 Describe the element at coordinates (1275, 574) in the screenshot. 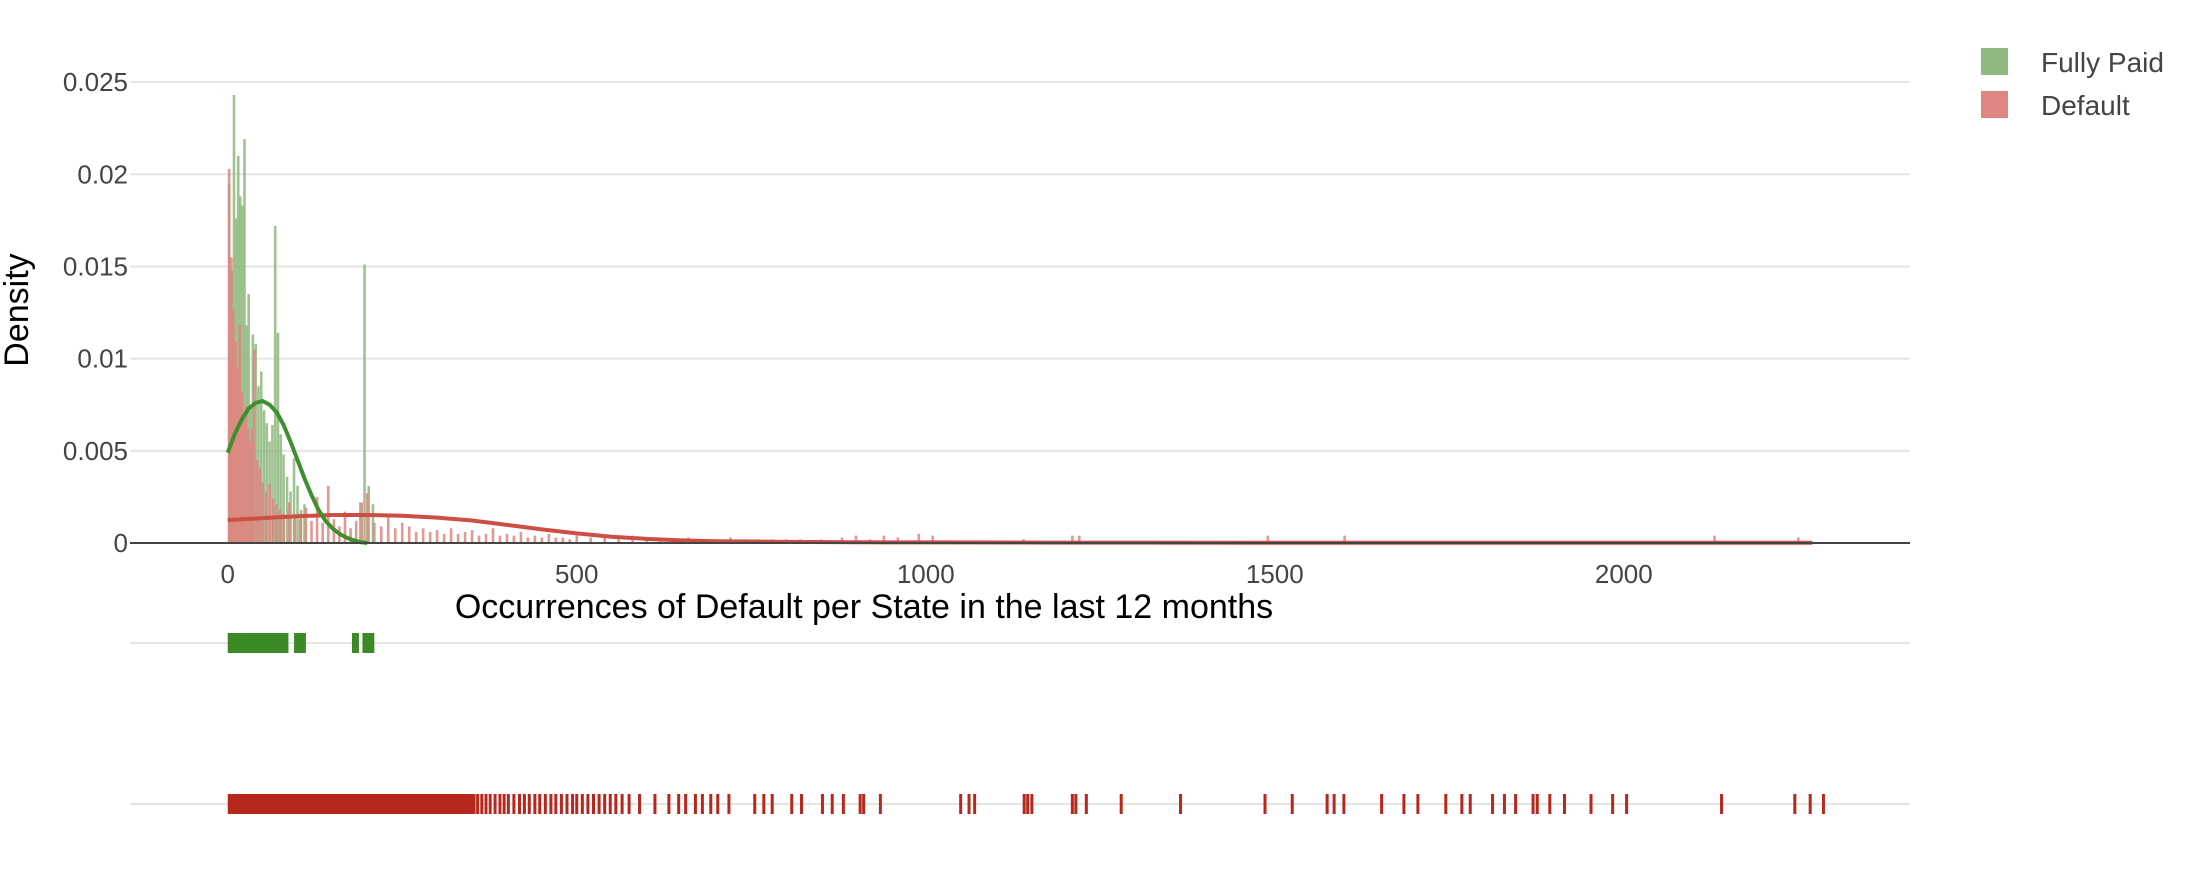

I see `x-tick-label: 1500` at that location.